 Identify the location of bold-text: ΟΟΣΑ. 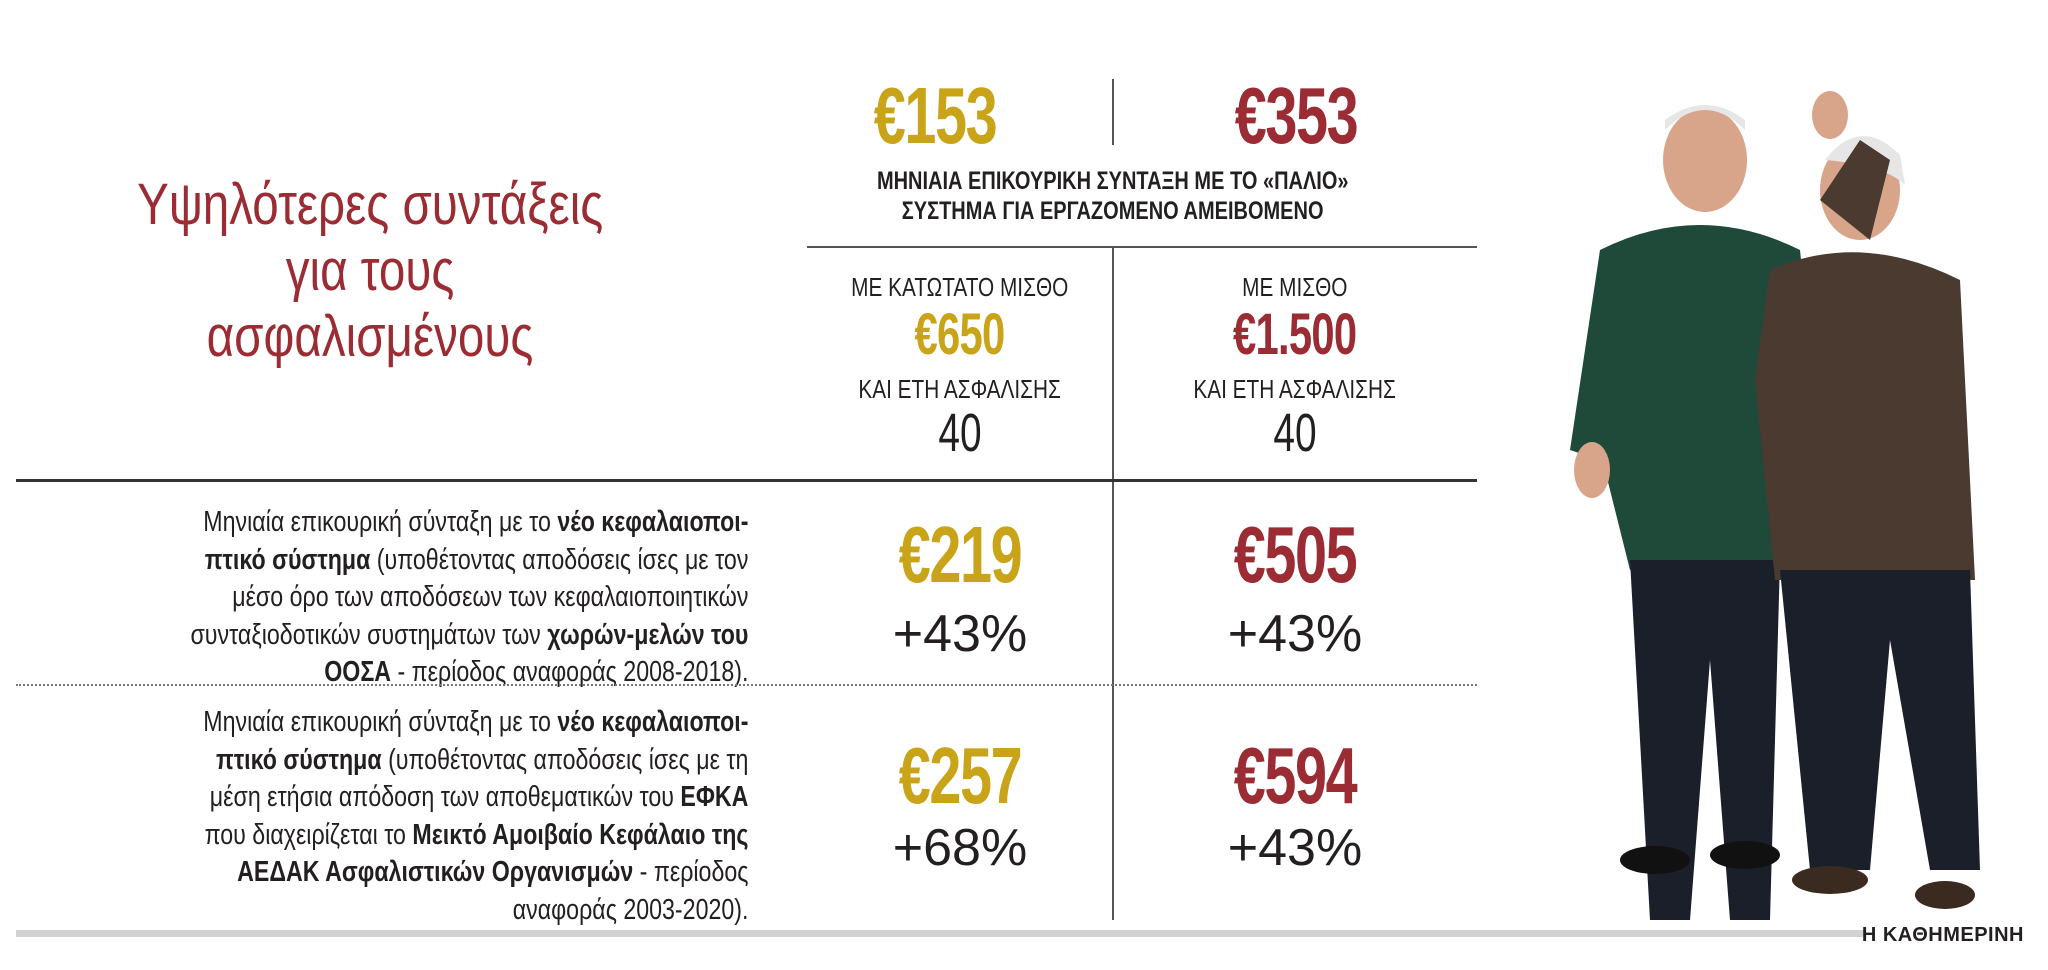
(357, 672).